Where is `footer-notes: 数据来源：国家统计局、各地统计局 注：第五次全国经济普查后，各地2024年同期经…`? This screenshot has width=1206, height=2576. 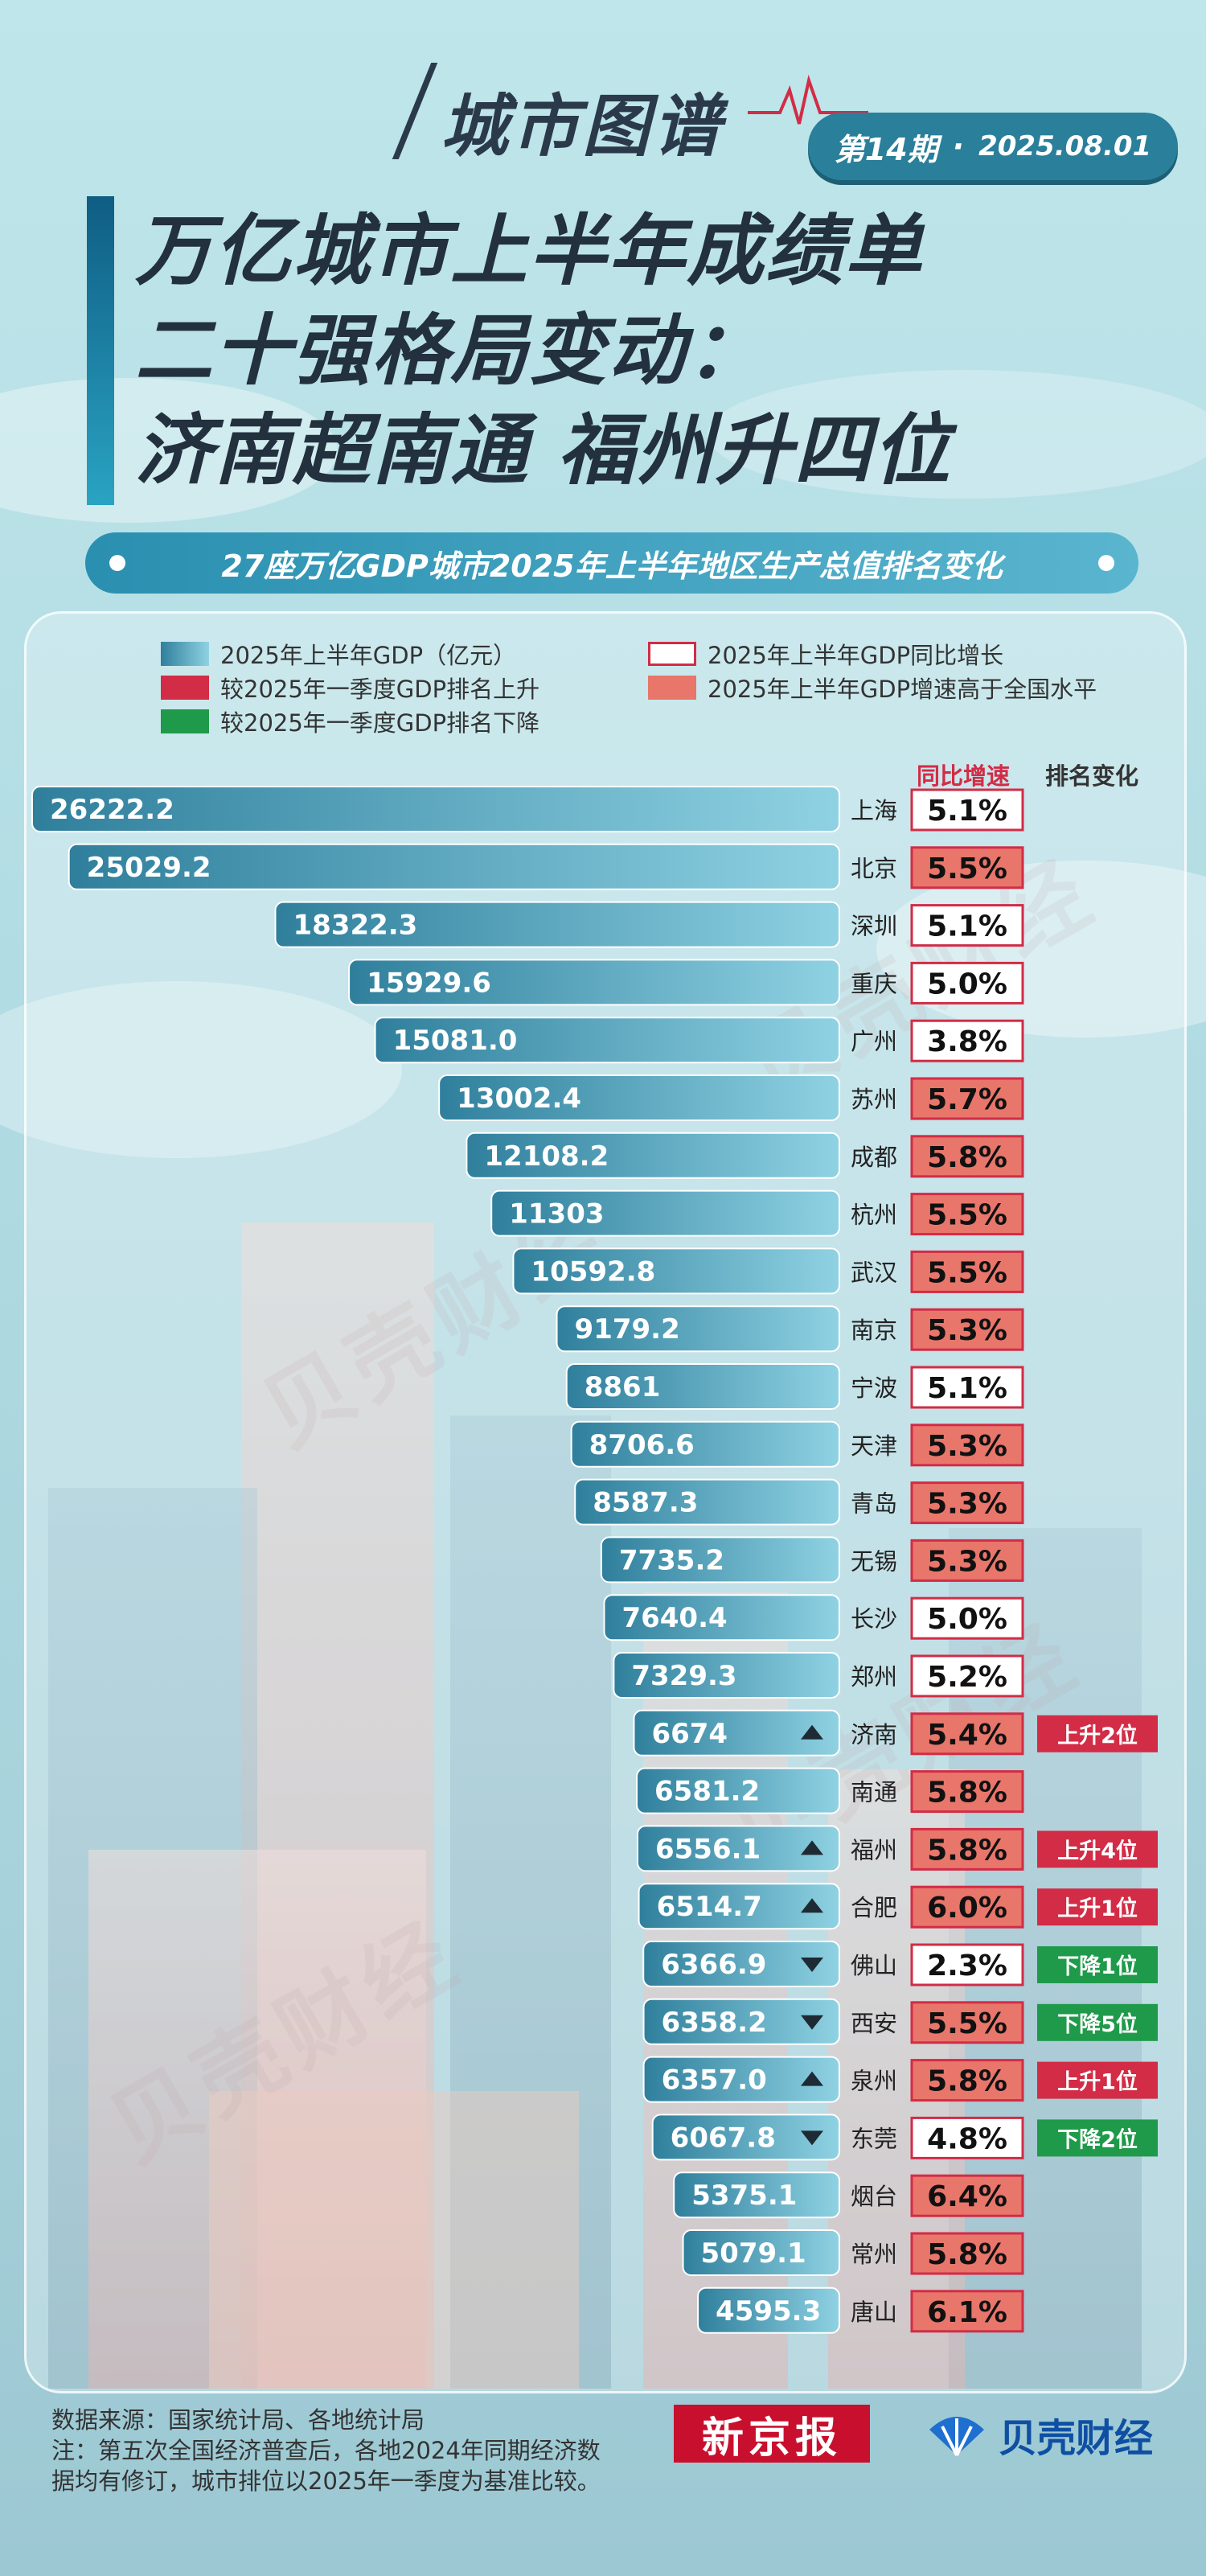 footer-notes: 数据来源：国家统计局、各地统计局 注：第五次全国经济普查后，各地2024年同期经… is located at coordinates (332, 2450).